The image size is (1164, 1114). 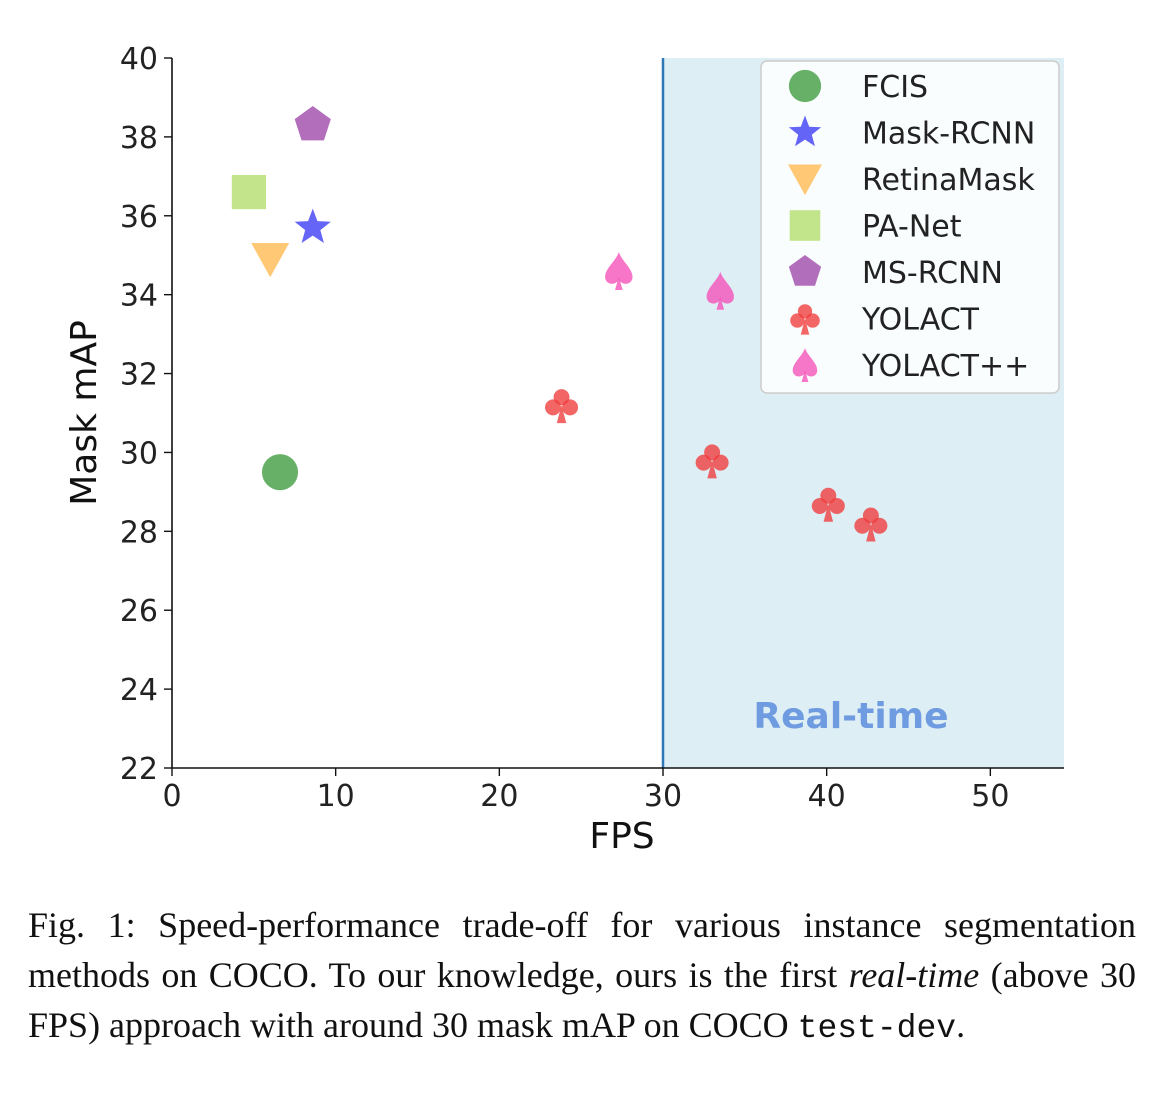 What do you see at coordinates (621, 836) in the screenshot?
I see `x-axis-title: FPS` at bounding box center [621, 836].